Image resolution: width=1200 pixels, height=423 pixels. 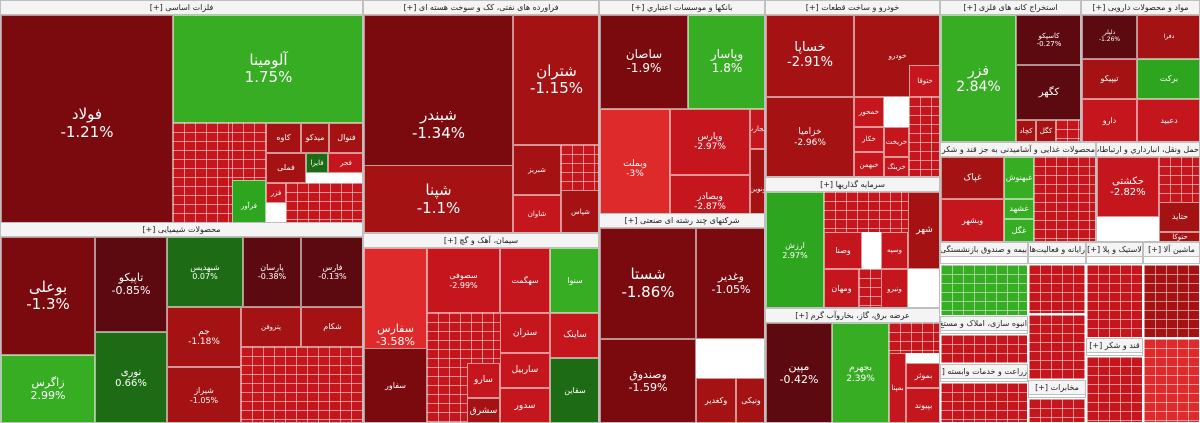 What do you see at coordinates (131, 377) in the screenshot?
I see `stock-tile: نوری 0.66%` at bounding box center [131, 377].